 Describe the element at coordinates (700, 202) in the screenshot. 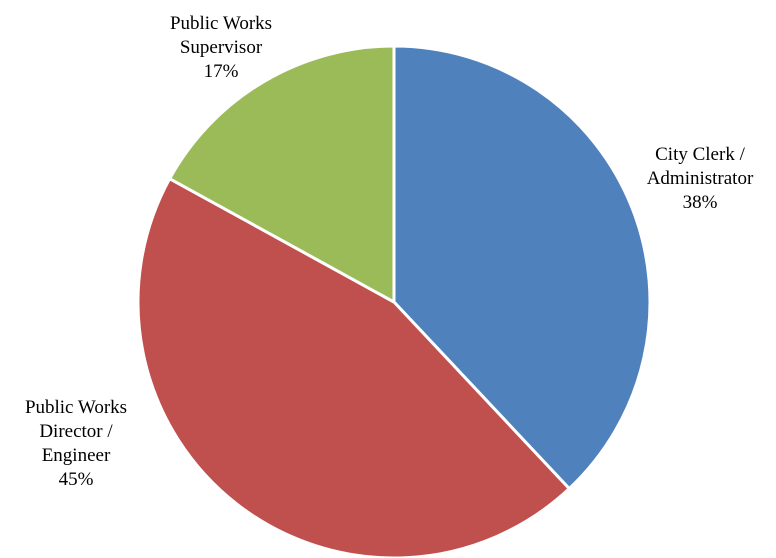

I see `pie-slice-value-label: 38%` at that location.